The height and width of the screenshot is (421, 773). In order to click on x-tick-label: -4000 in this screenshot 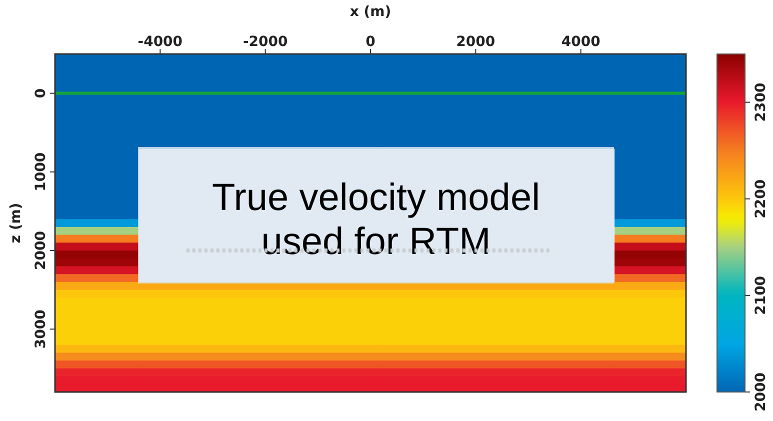, I will do `click(160, 42)`.